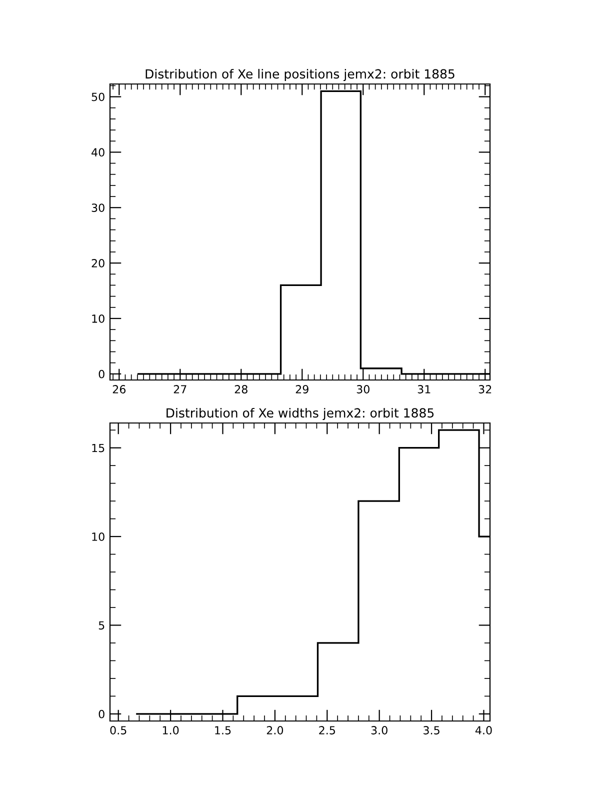  What do you see at coordinates (98, 448) in the screenshot?
I see `y-tick-label: 15` at bounding box center [98, 448].